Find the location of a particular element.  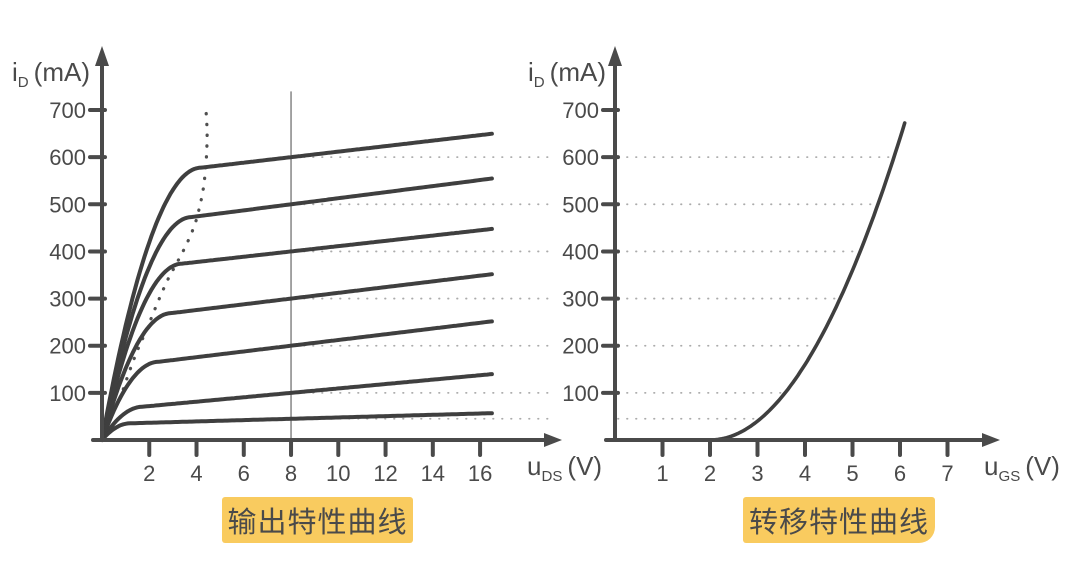

transfer-x-axis-arrow is located at coordinates (991, 440).